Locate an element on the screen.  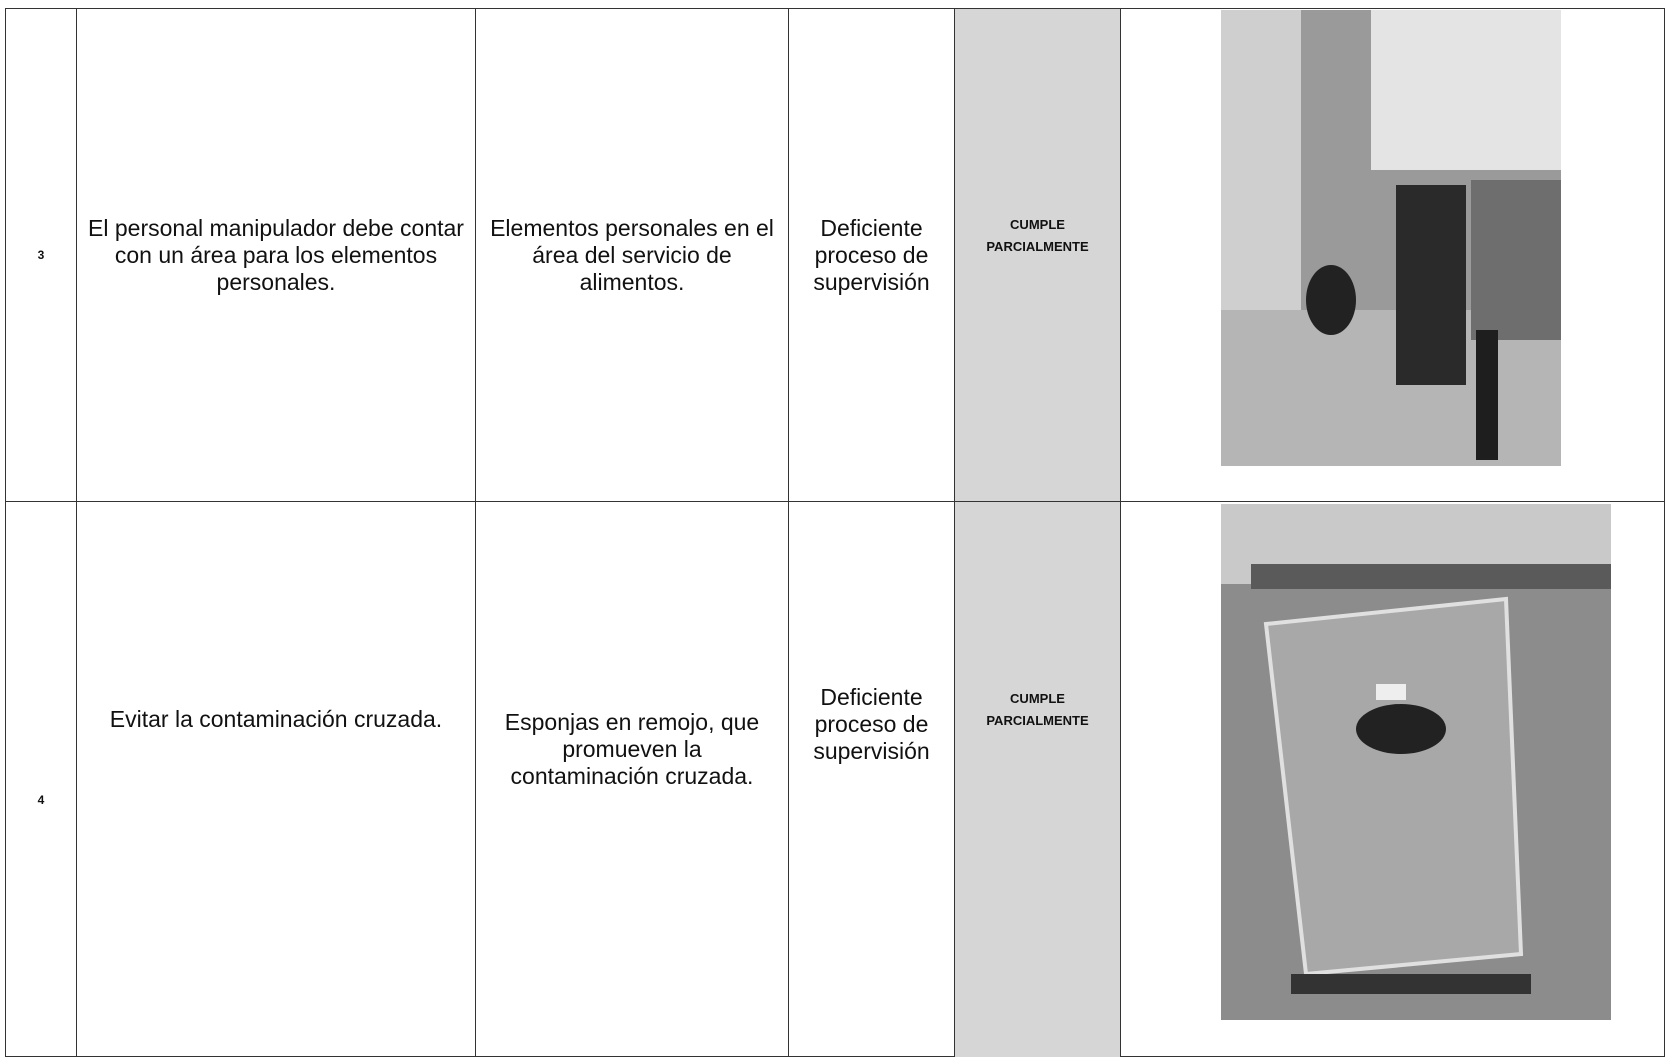
row-number: 3 is located at coordinates (40, 254).